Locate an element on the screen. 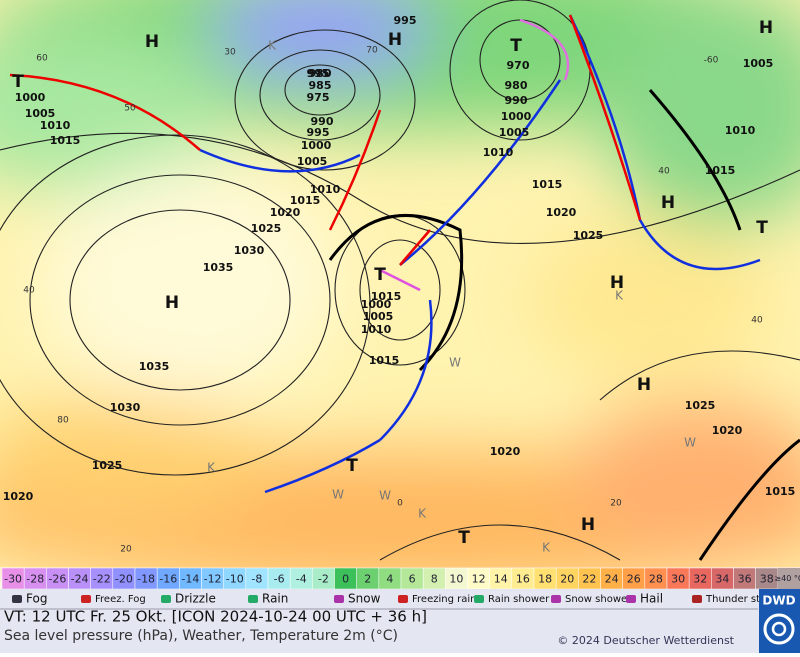  scale-label: -4 is located at coordinates (301, 579).